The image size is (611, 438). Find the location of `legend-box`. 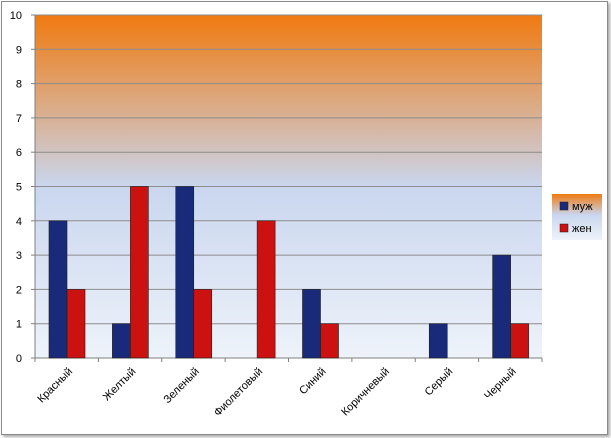

legend-box is located at coordinates (577, 217).